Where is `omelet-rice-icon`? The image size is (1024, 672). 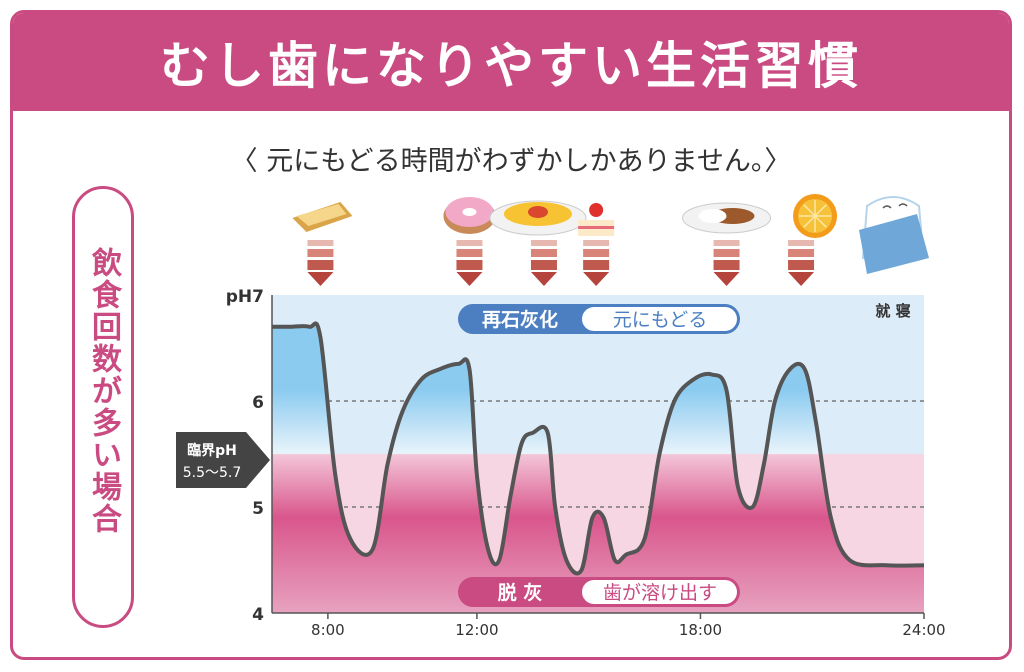 omelet-rice-icon is located at coordinates (538, 218).